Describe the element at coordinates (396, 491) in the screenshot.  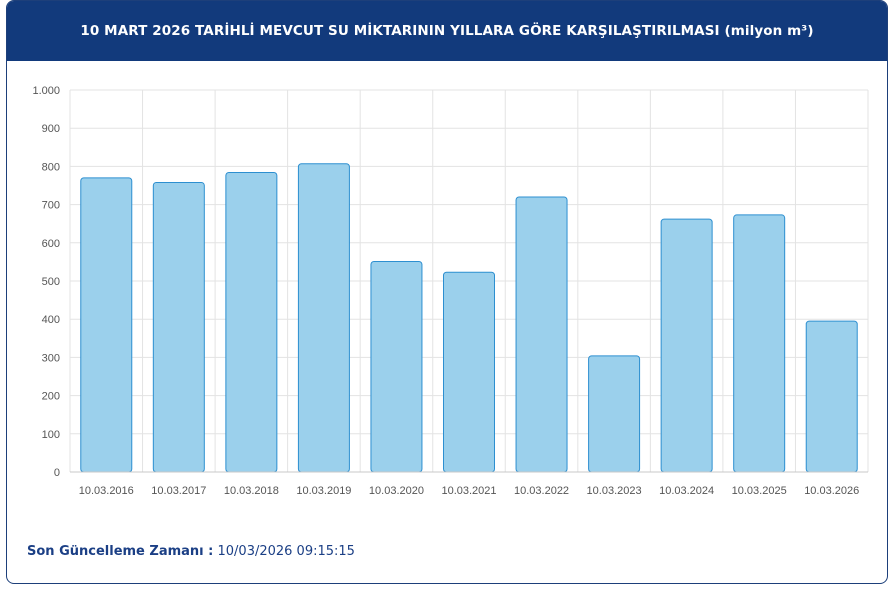
I see `x-tick-label: 10.03.2020` at that location.